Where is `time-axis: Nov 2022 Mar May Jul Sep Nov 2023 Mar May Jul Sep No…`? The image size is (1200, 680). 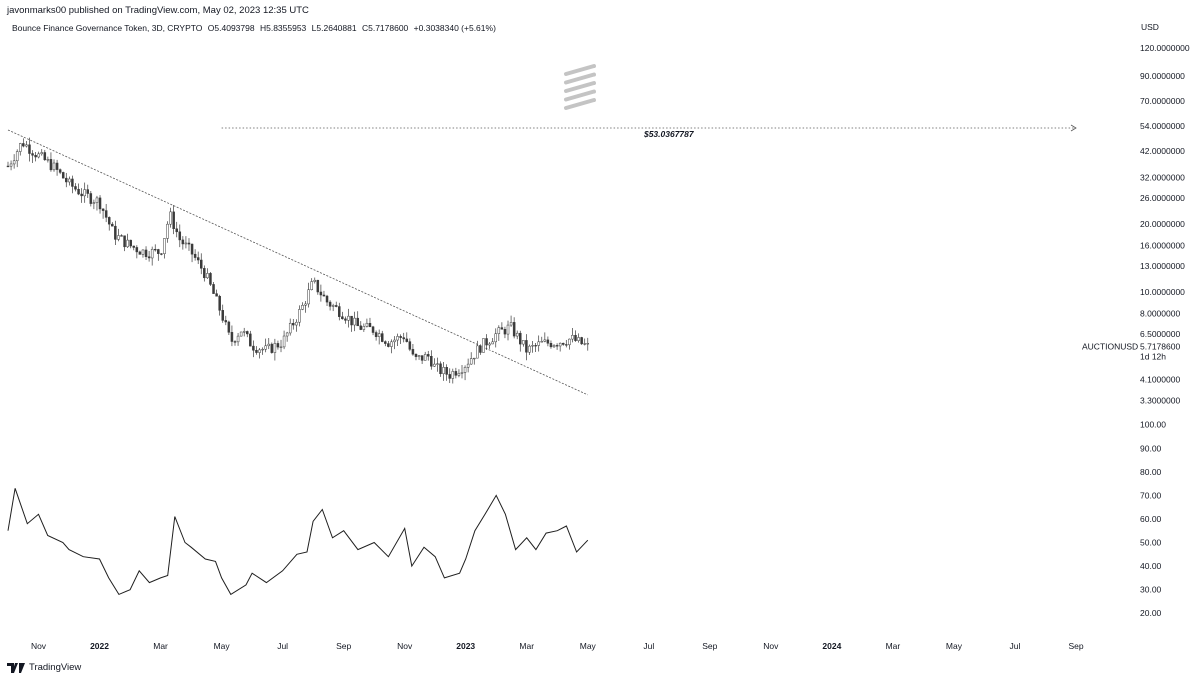
time-axis: Nov 2022 Mar May Jul Sep Nov 2023 Mar May Jul Sep No… is located at coordinates (557, 646).